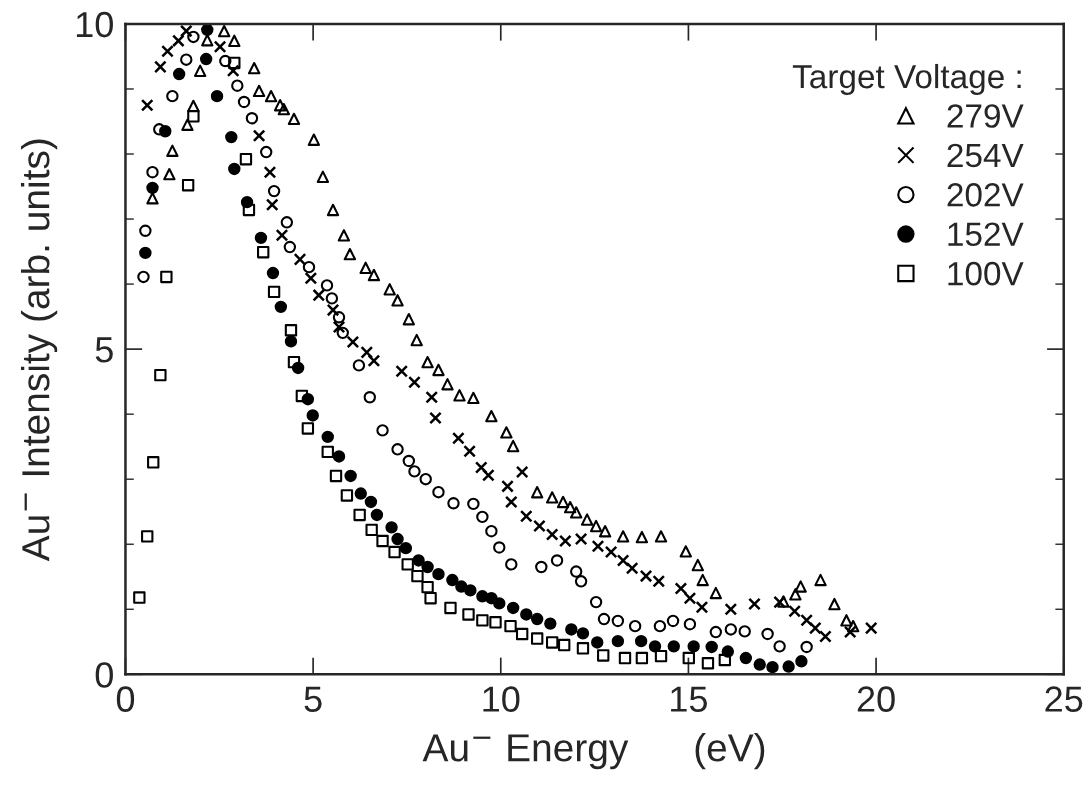  I want to click on x-tick-label: 15, so click(689, 699).